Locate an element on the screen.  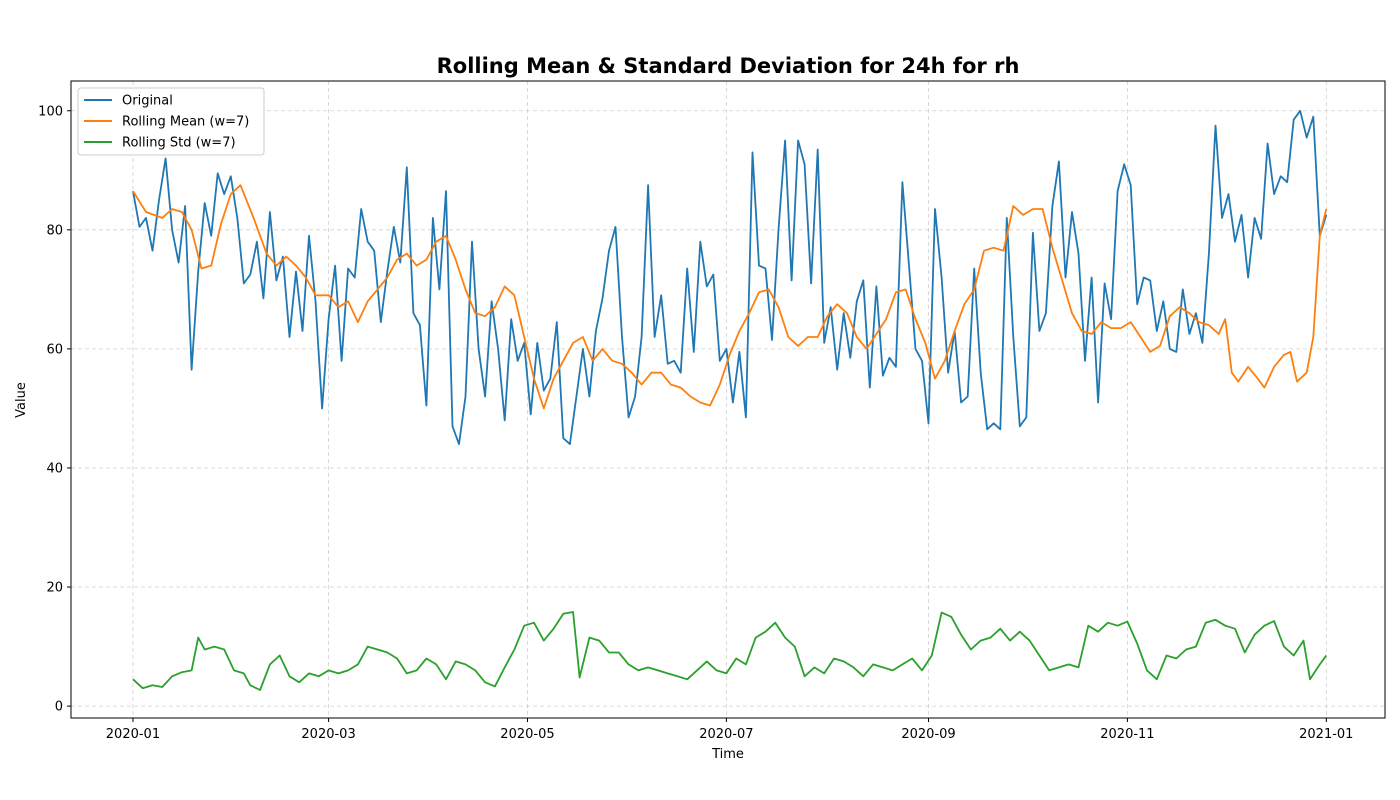
y-tick-label: 40 is located at coordinates (54, 468).